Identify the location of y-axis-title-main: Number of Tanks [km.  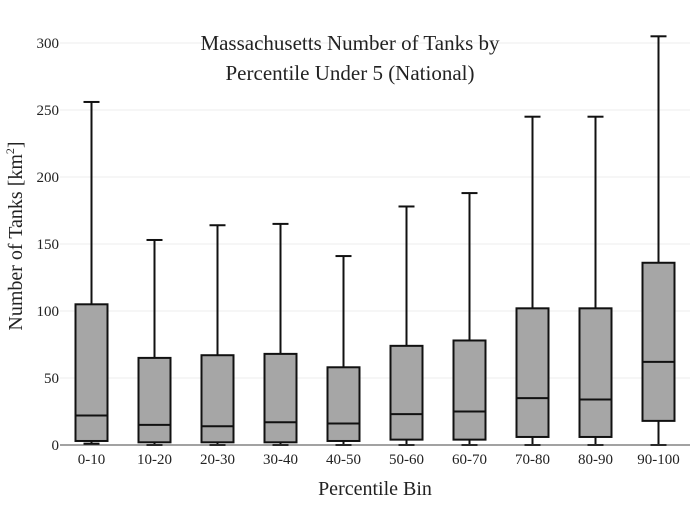
(16, 242).